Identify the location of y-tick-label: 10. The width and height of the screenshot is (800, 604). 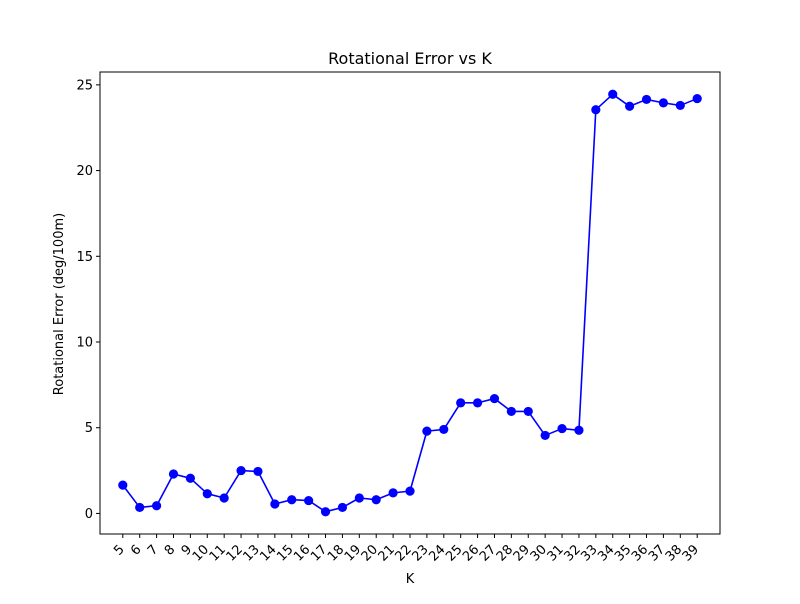
(84, 343).